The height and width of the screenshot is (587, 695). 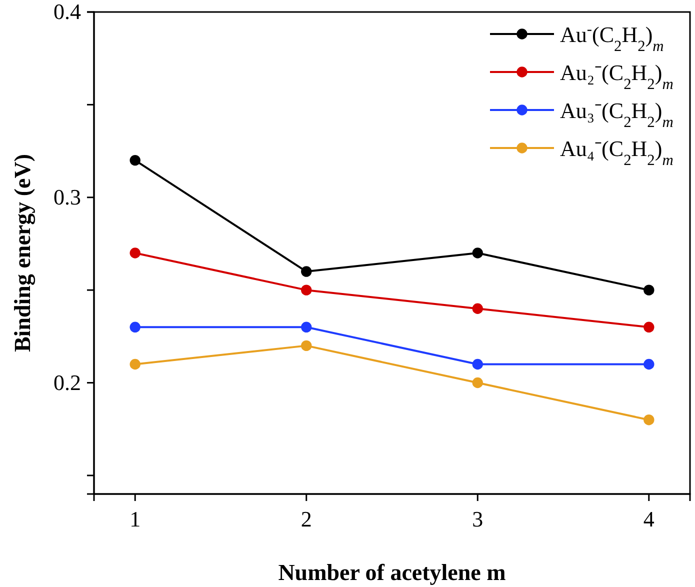 What do you see at coordinates (478, 519) in the screenshot?
I see `x-tick-label: 3` at bounding box center [478, 519].